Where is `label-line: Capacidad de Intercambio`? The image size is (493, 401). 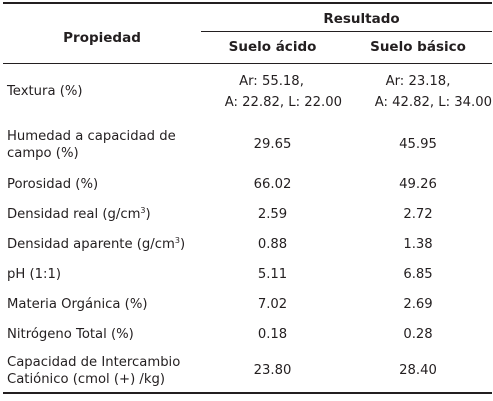 label-line: Capacidad de Intercambio is located at coordinates (94, 362).